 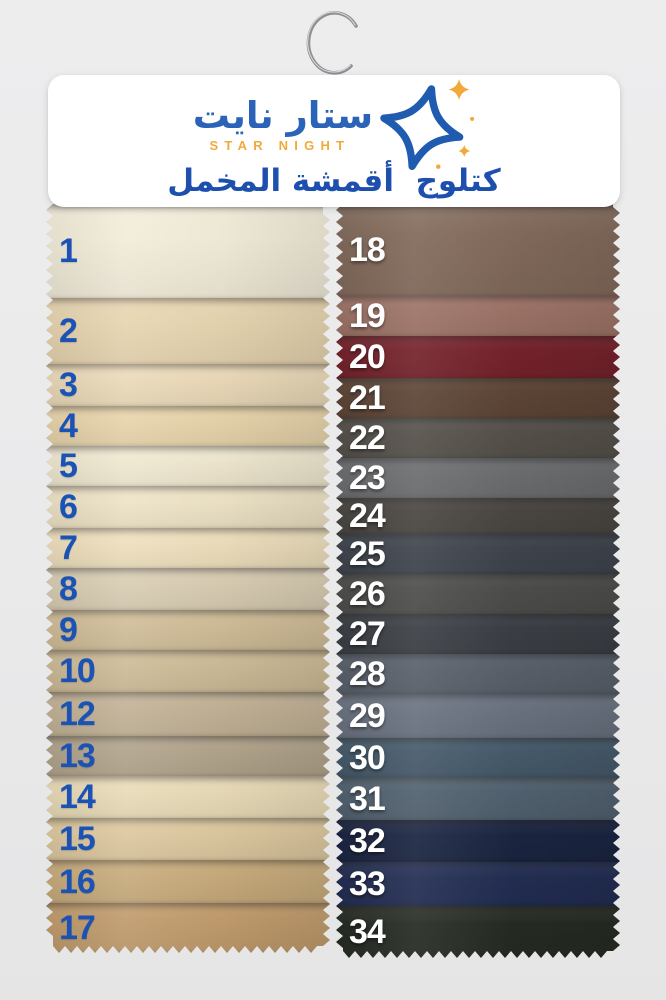 I want to click on swatch-number: 2, so click(x=68, y=331).